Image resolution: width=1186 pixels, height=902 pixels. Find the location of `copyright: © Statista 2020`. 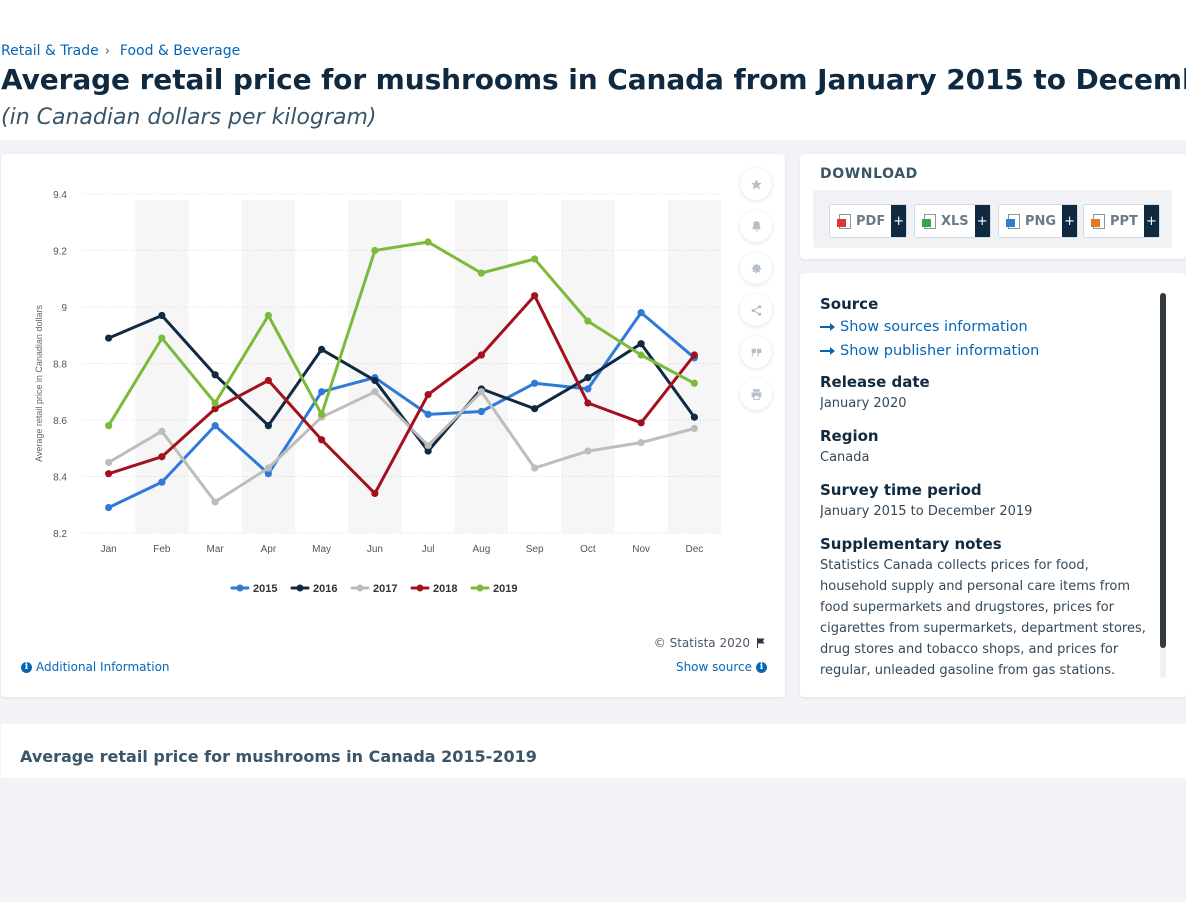

copyright: © Statista 2020 is located at coordinates (710, 643).